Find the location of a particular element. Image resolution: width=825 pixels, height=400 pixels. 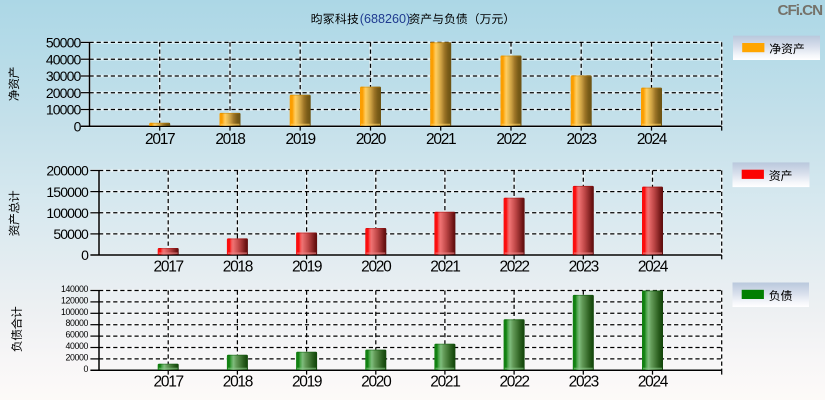

svg-text: 10000 is located at coordinates (64, 110).